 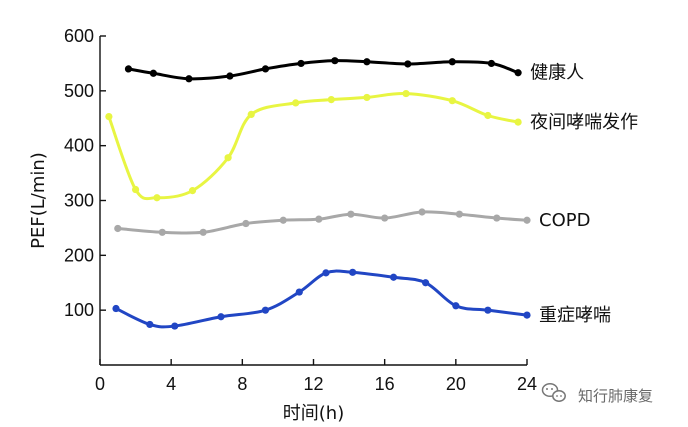 I want to click on y-tick-label: 300, so click(x=79, y=201).